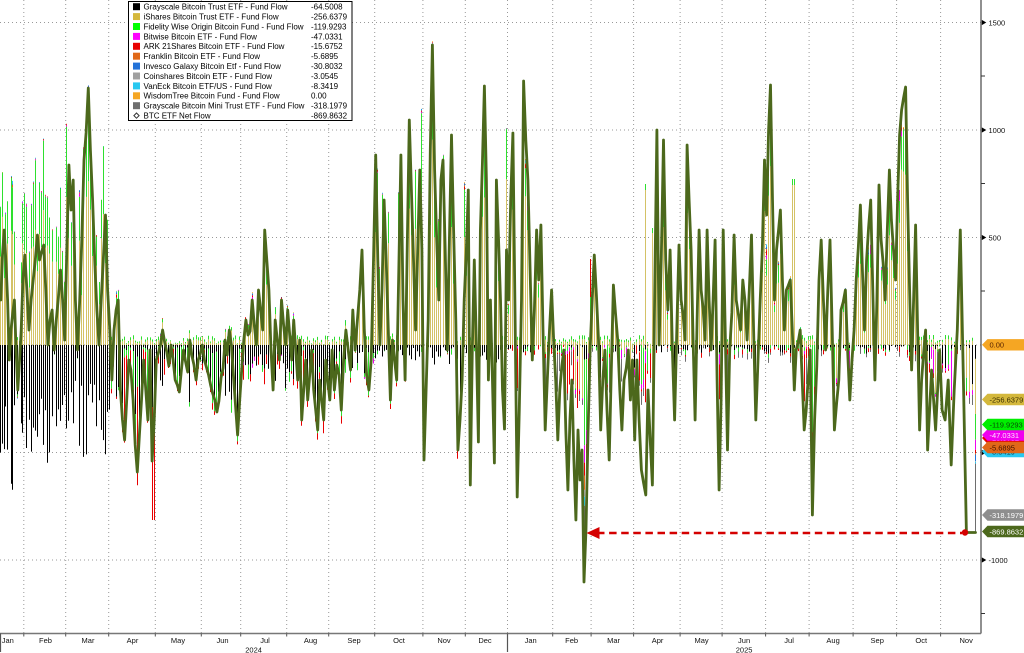 The height and width of the screenshot is (653, 1024). What do you see at coordinates (325, 76) in the screenshot?
I see `svg-text: -3.0545` at bounding box center [325, 76].